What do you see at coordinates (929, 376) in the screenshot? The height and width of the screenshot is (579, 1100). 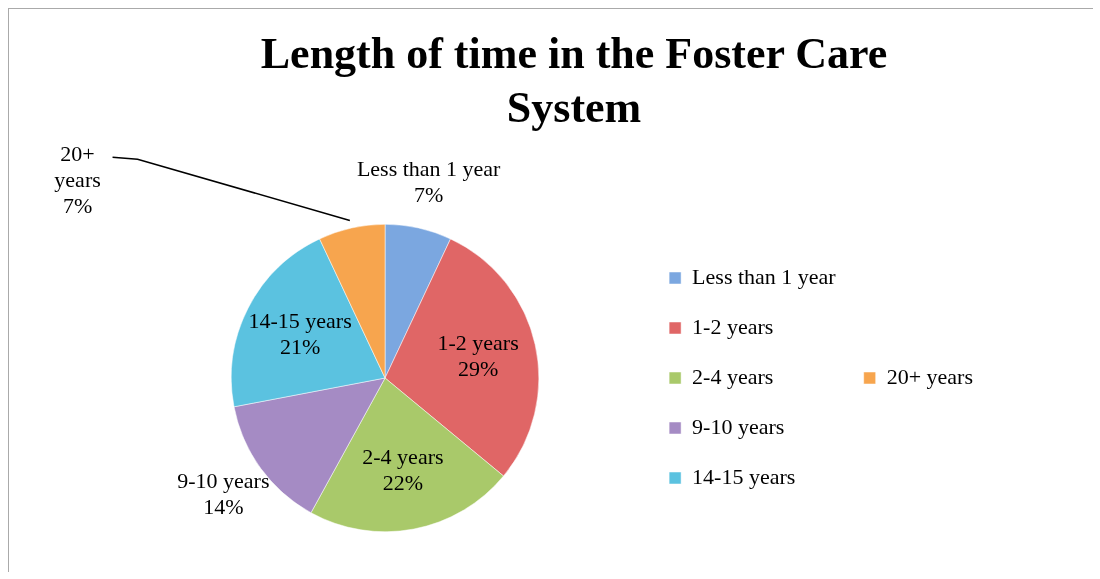 I see `legend-label: 20+ years` at bounding box center [929, 376].